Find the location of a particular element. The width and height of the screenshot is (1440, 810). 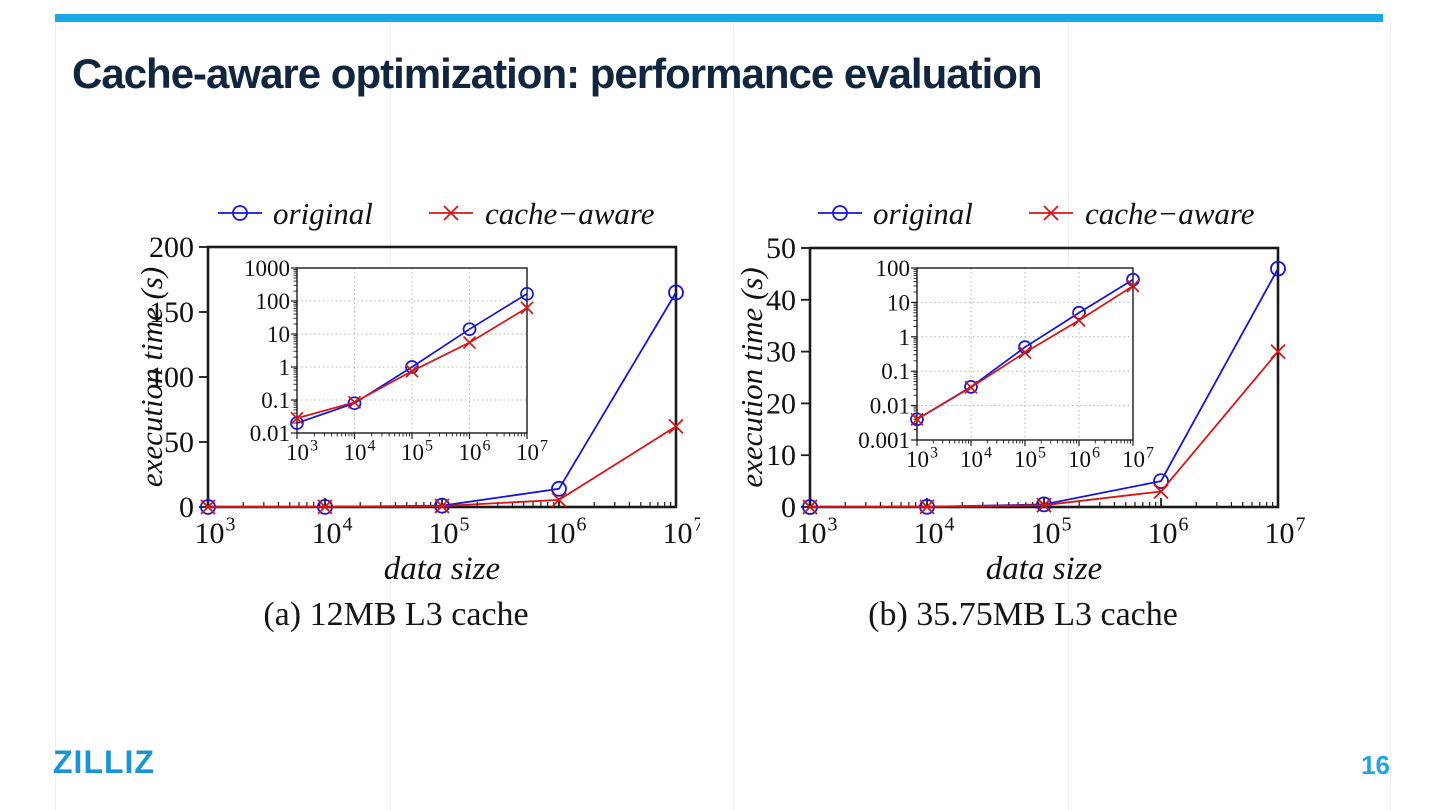

inset-y-ticks: 0.01 0.1 1 10 100 1000 is located at coordinates (270, 351).